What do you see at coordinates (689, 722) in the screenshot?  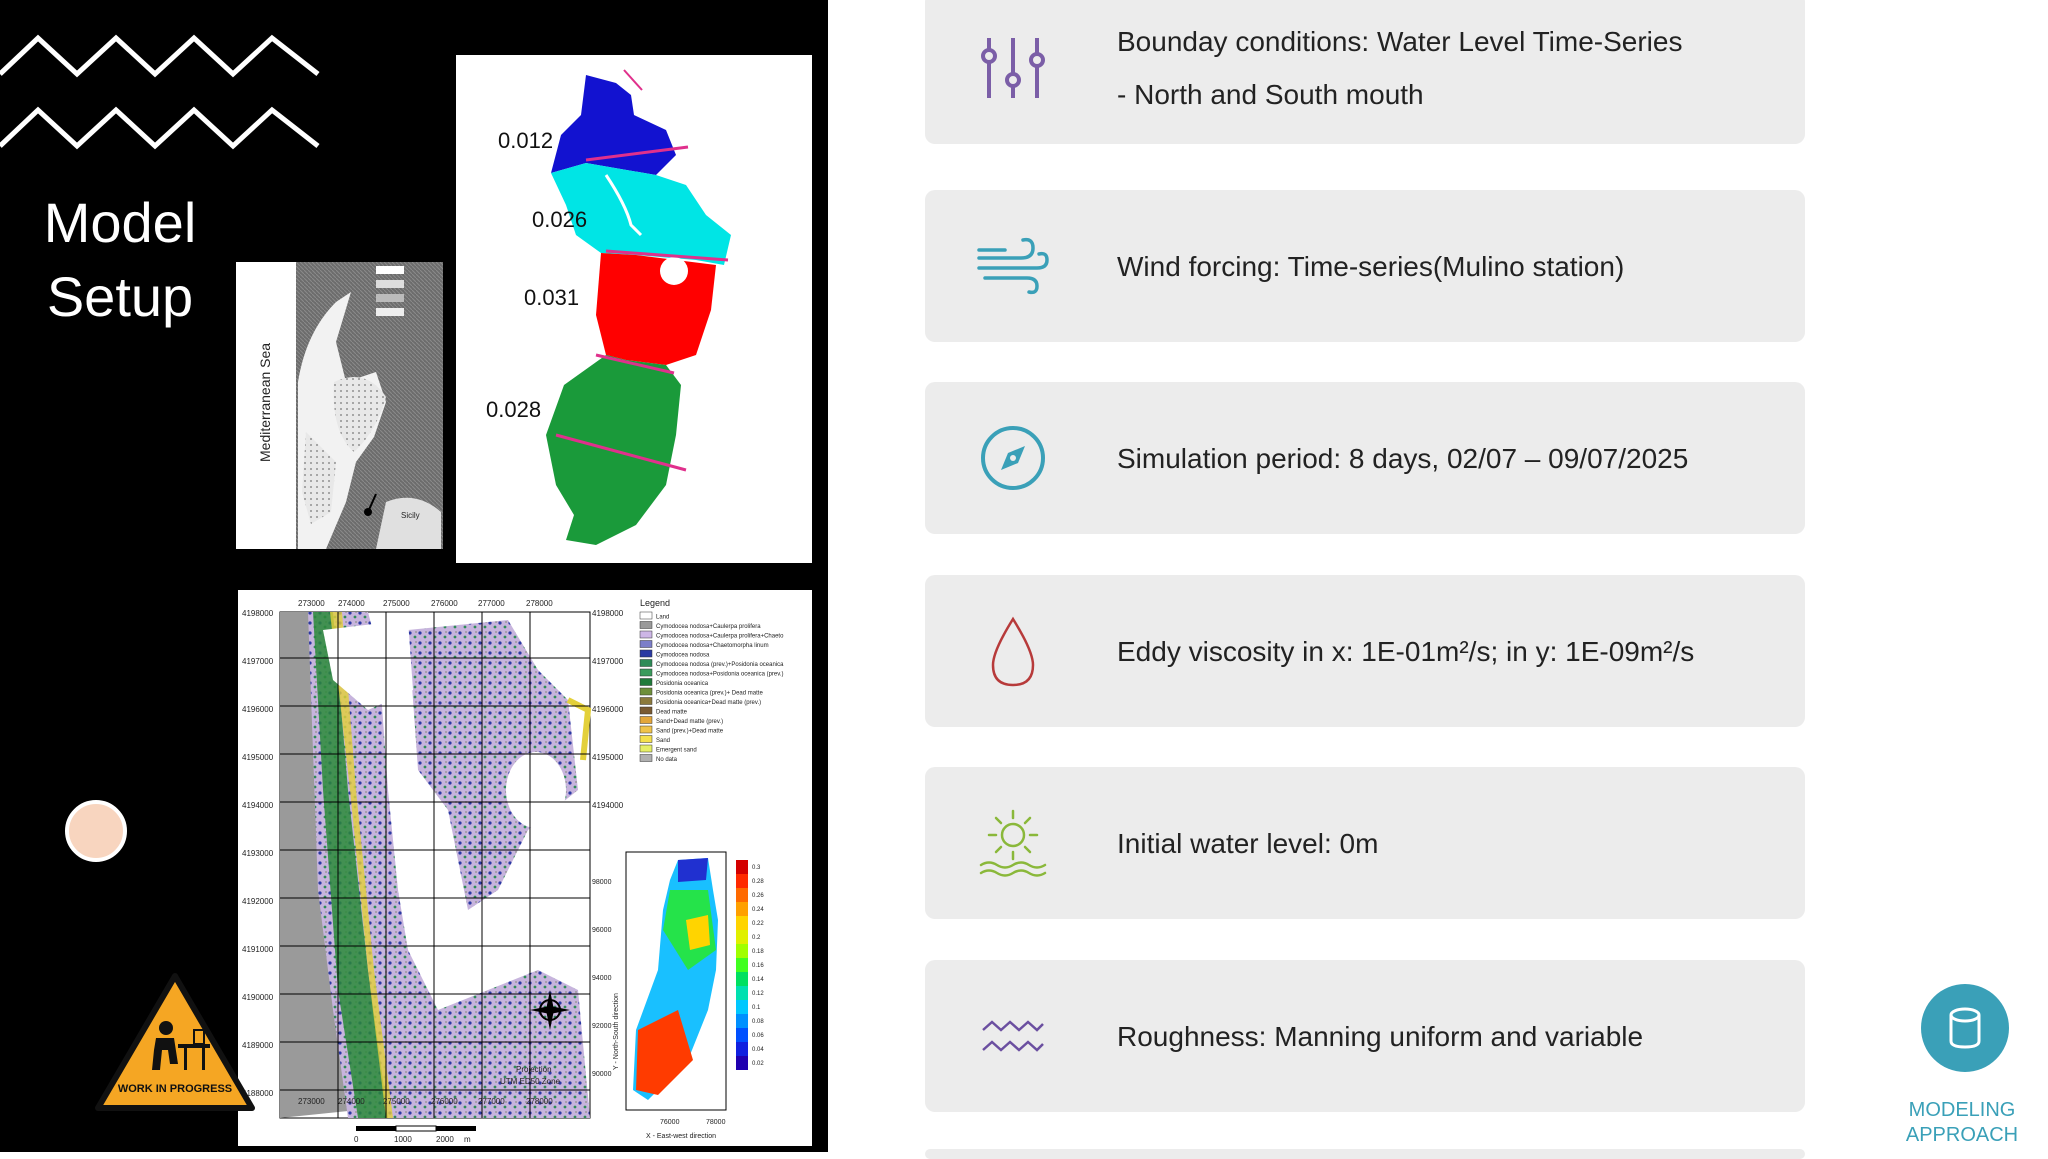 I see `legend-item: Sand+Dead matte (prev.)` at bounding box center [689, 722].